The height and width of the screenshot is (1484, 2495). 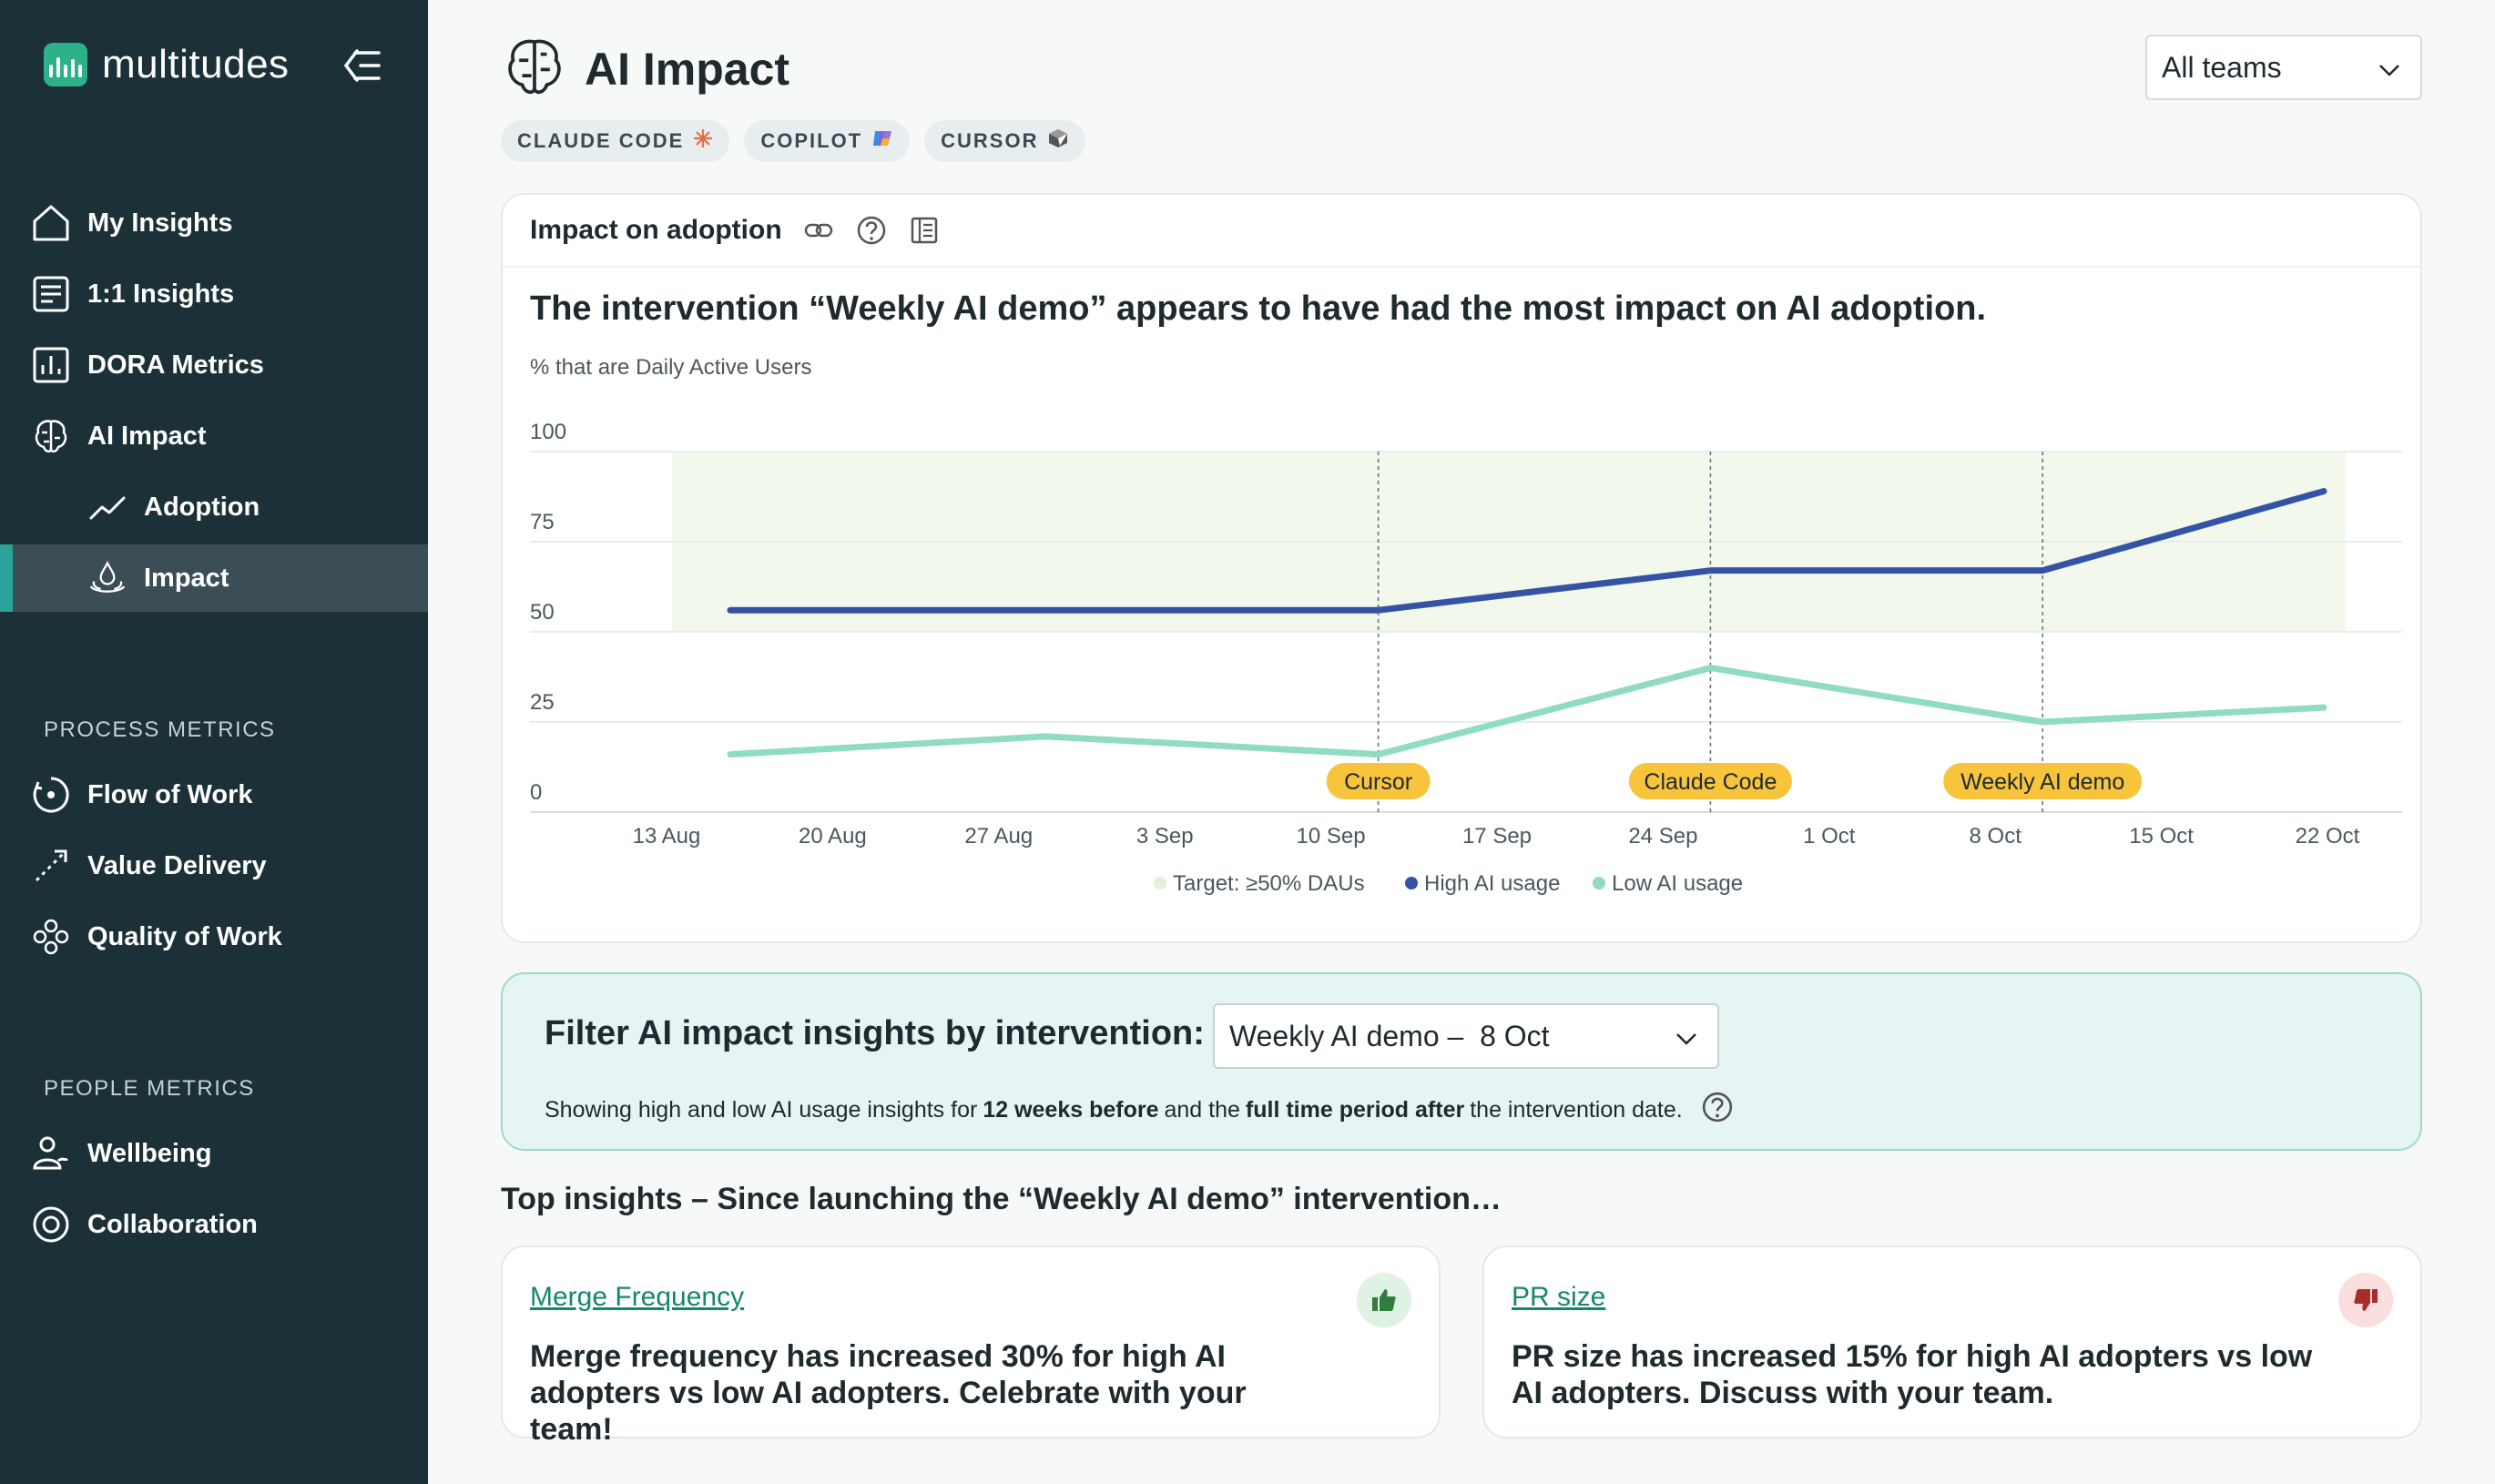 I want to click on collapse-sidebar-icon, so click(x=360, y=65).